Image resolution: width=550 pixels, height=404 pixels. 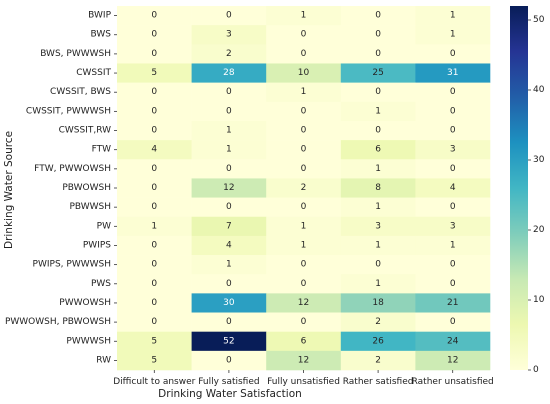 I want to click on cell-value-label: 24, so click(x=453, y=341).